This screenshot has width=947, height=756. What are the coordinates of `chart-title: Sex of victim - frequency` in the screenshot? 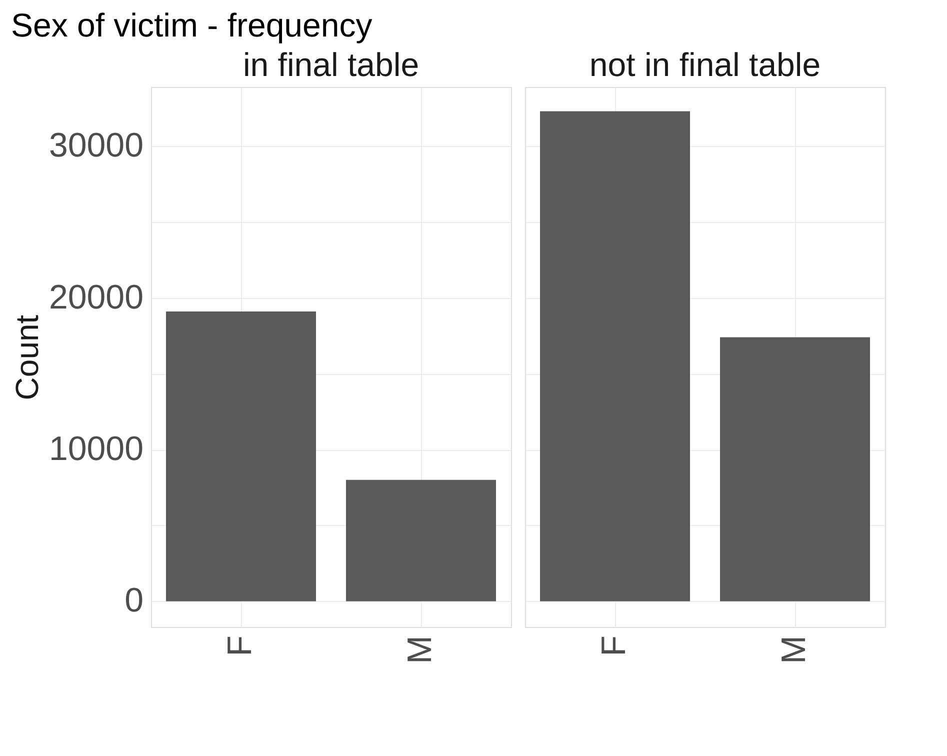 It's located at (191, 25).